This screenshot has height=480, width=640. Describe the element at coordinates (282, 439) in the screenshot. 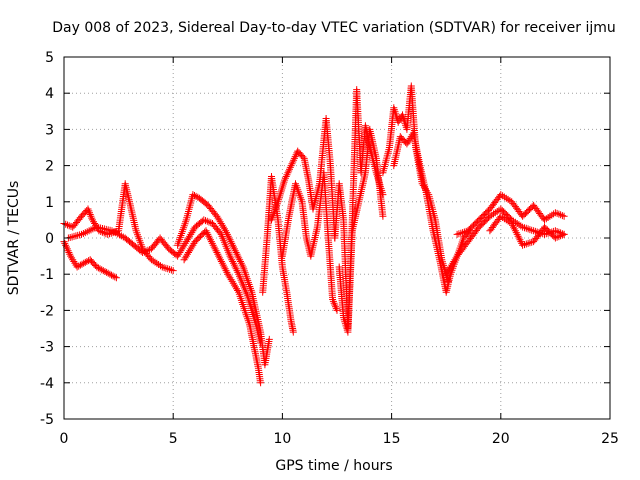

I see `x-tick-label: 10` at that location.